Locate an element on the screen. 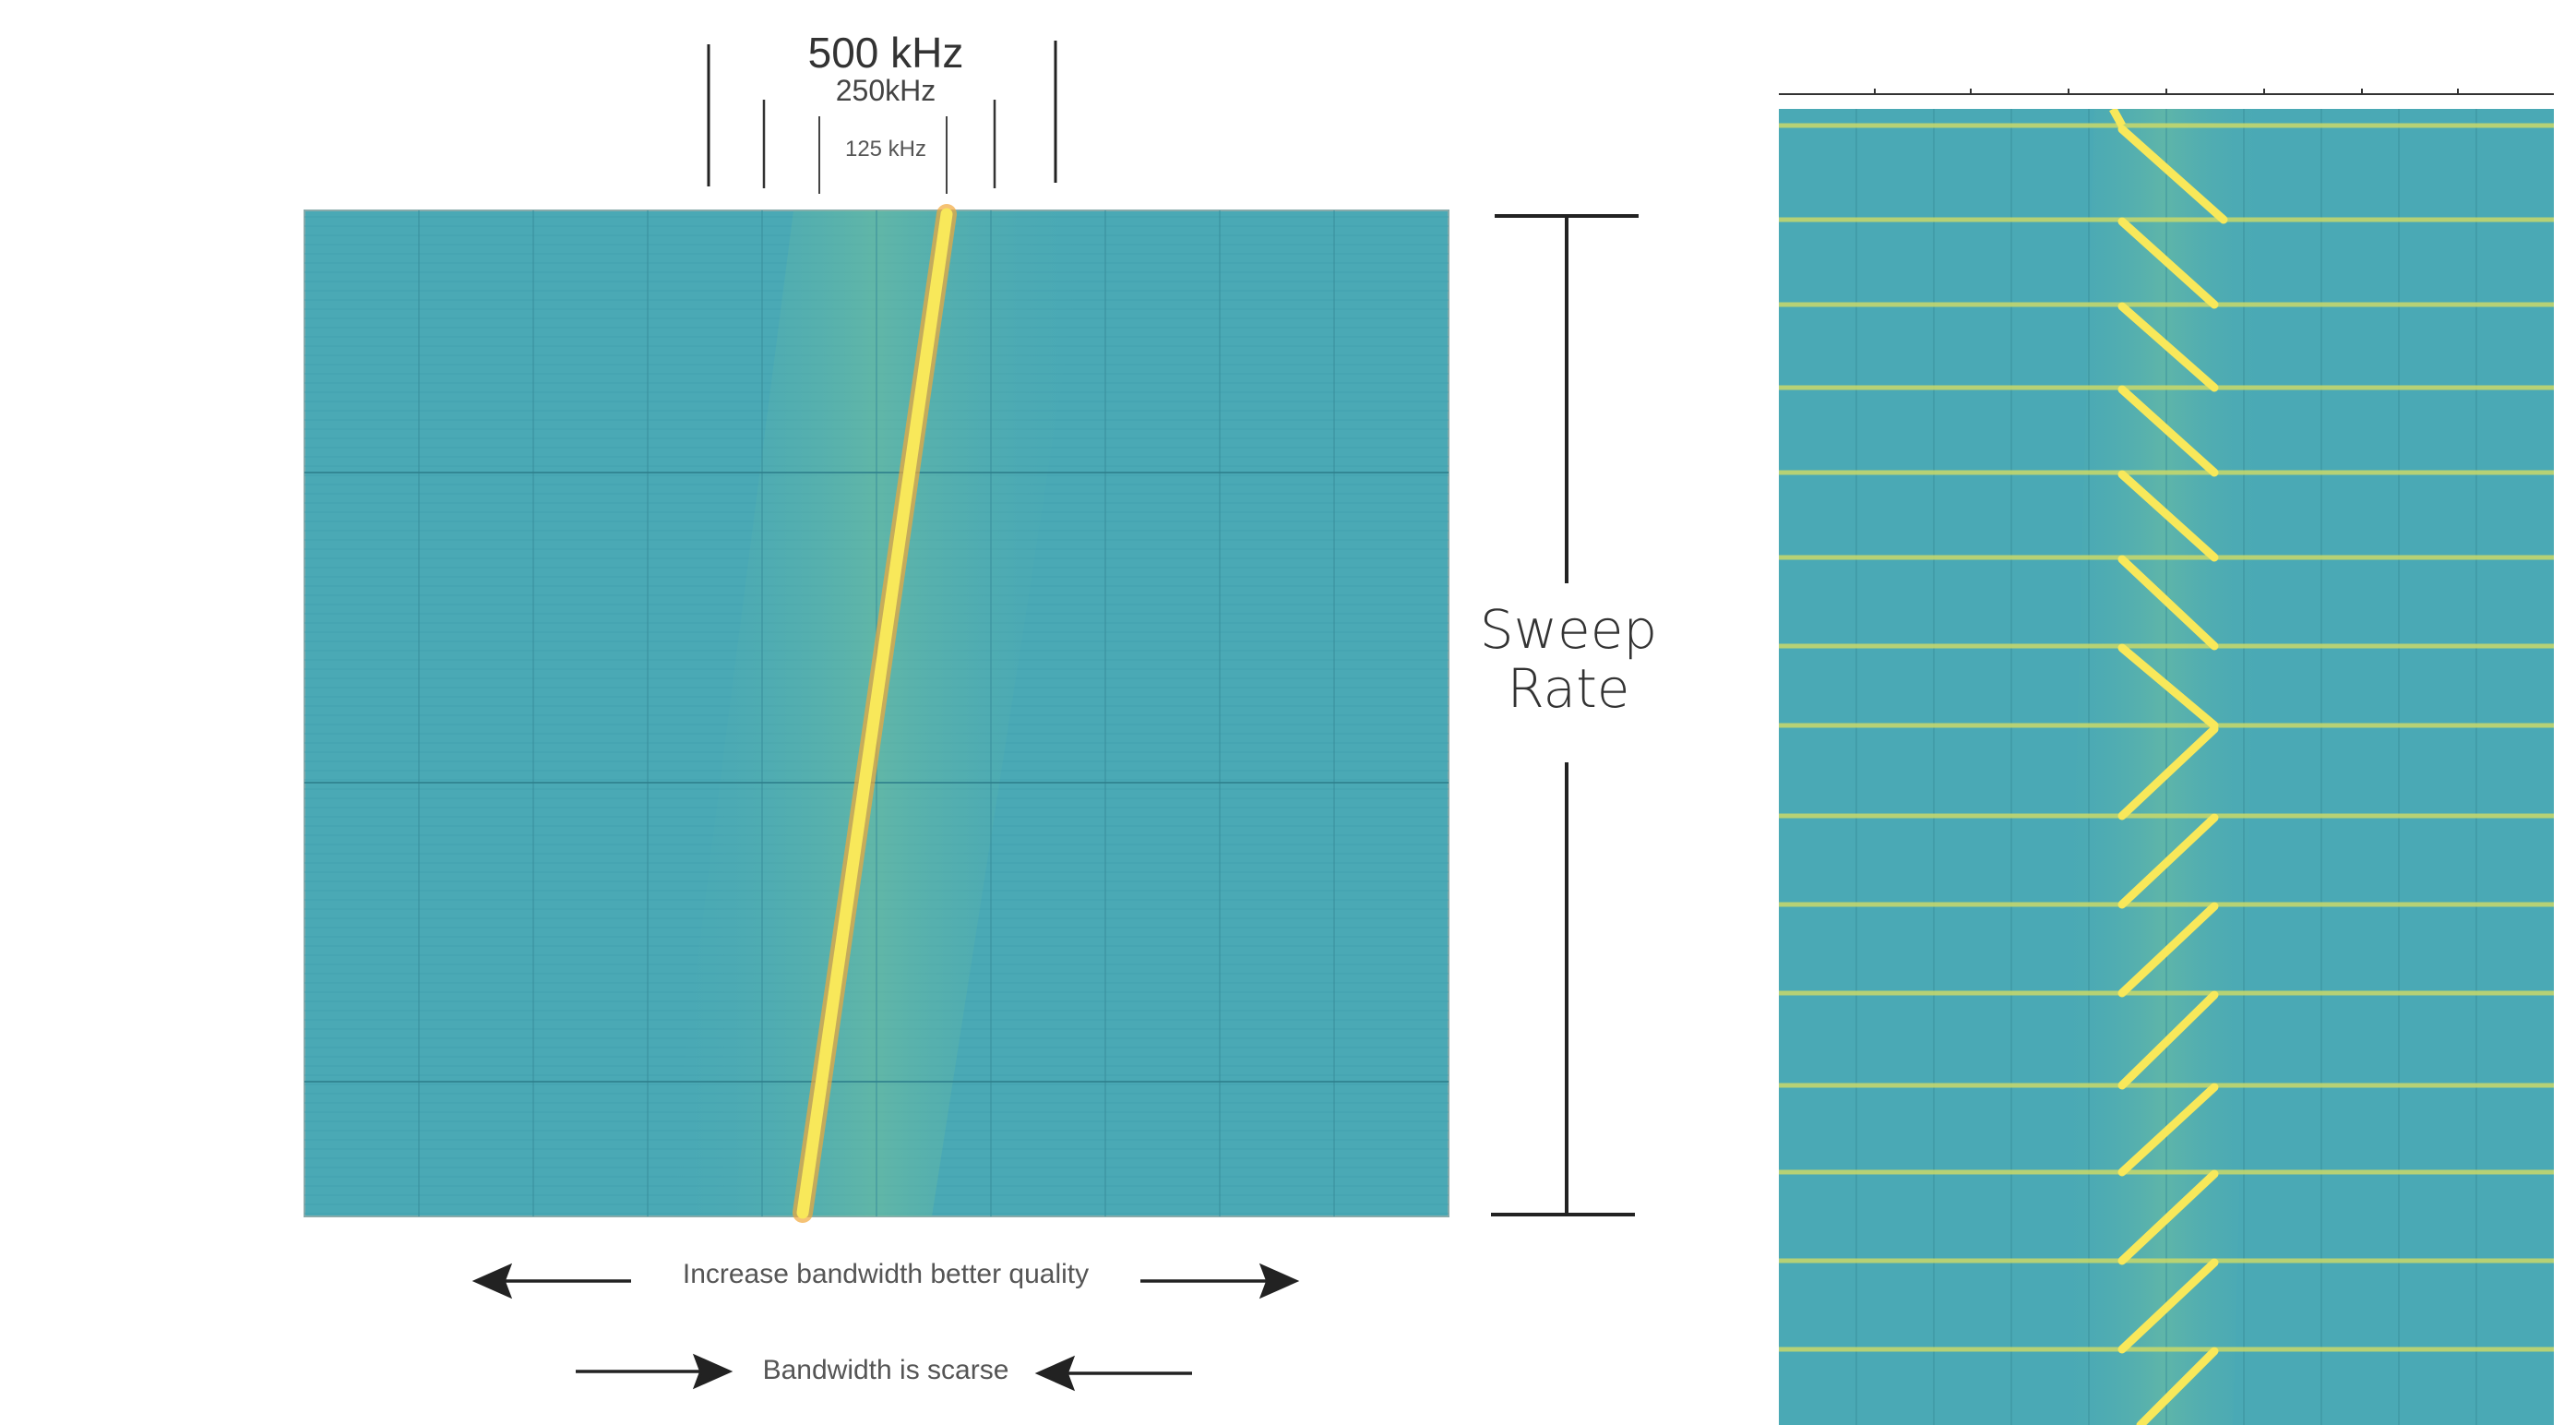 The width and height of the screenshot is (2576, 1425). bandwidth-500-label: 500 kHz is located at coordinates (885, 53).